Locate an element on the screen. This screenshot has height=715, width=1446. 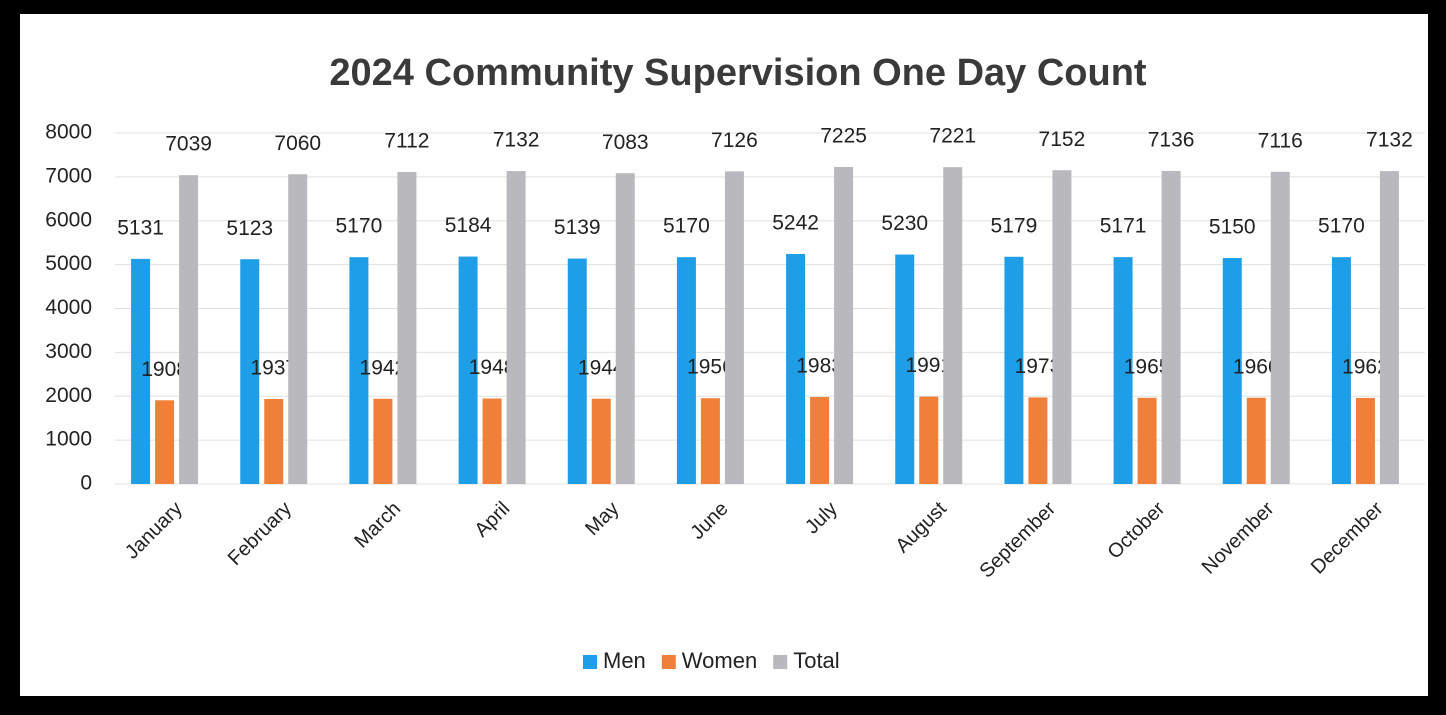
data-label: 7116 is located at coordinates (1280, 140).